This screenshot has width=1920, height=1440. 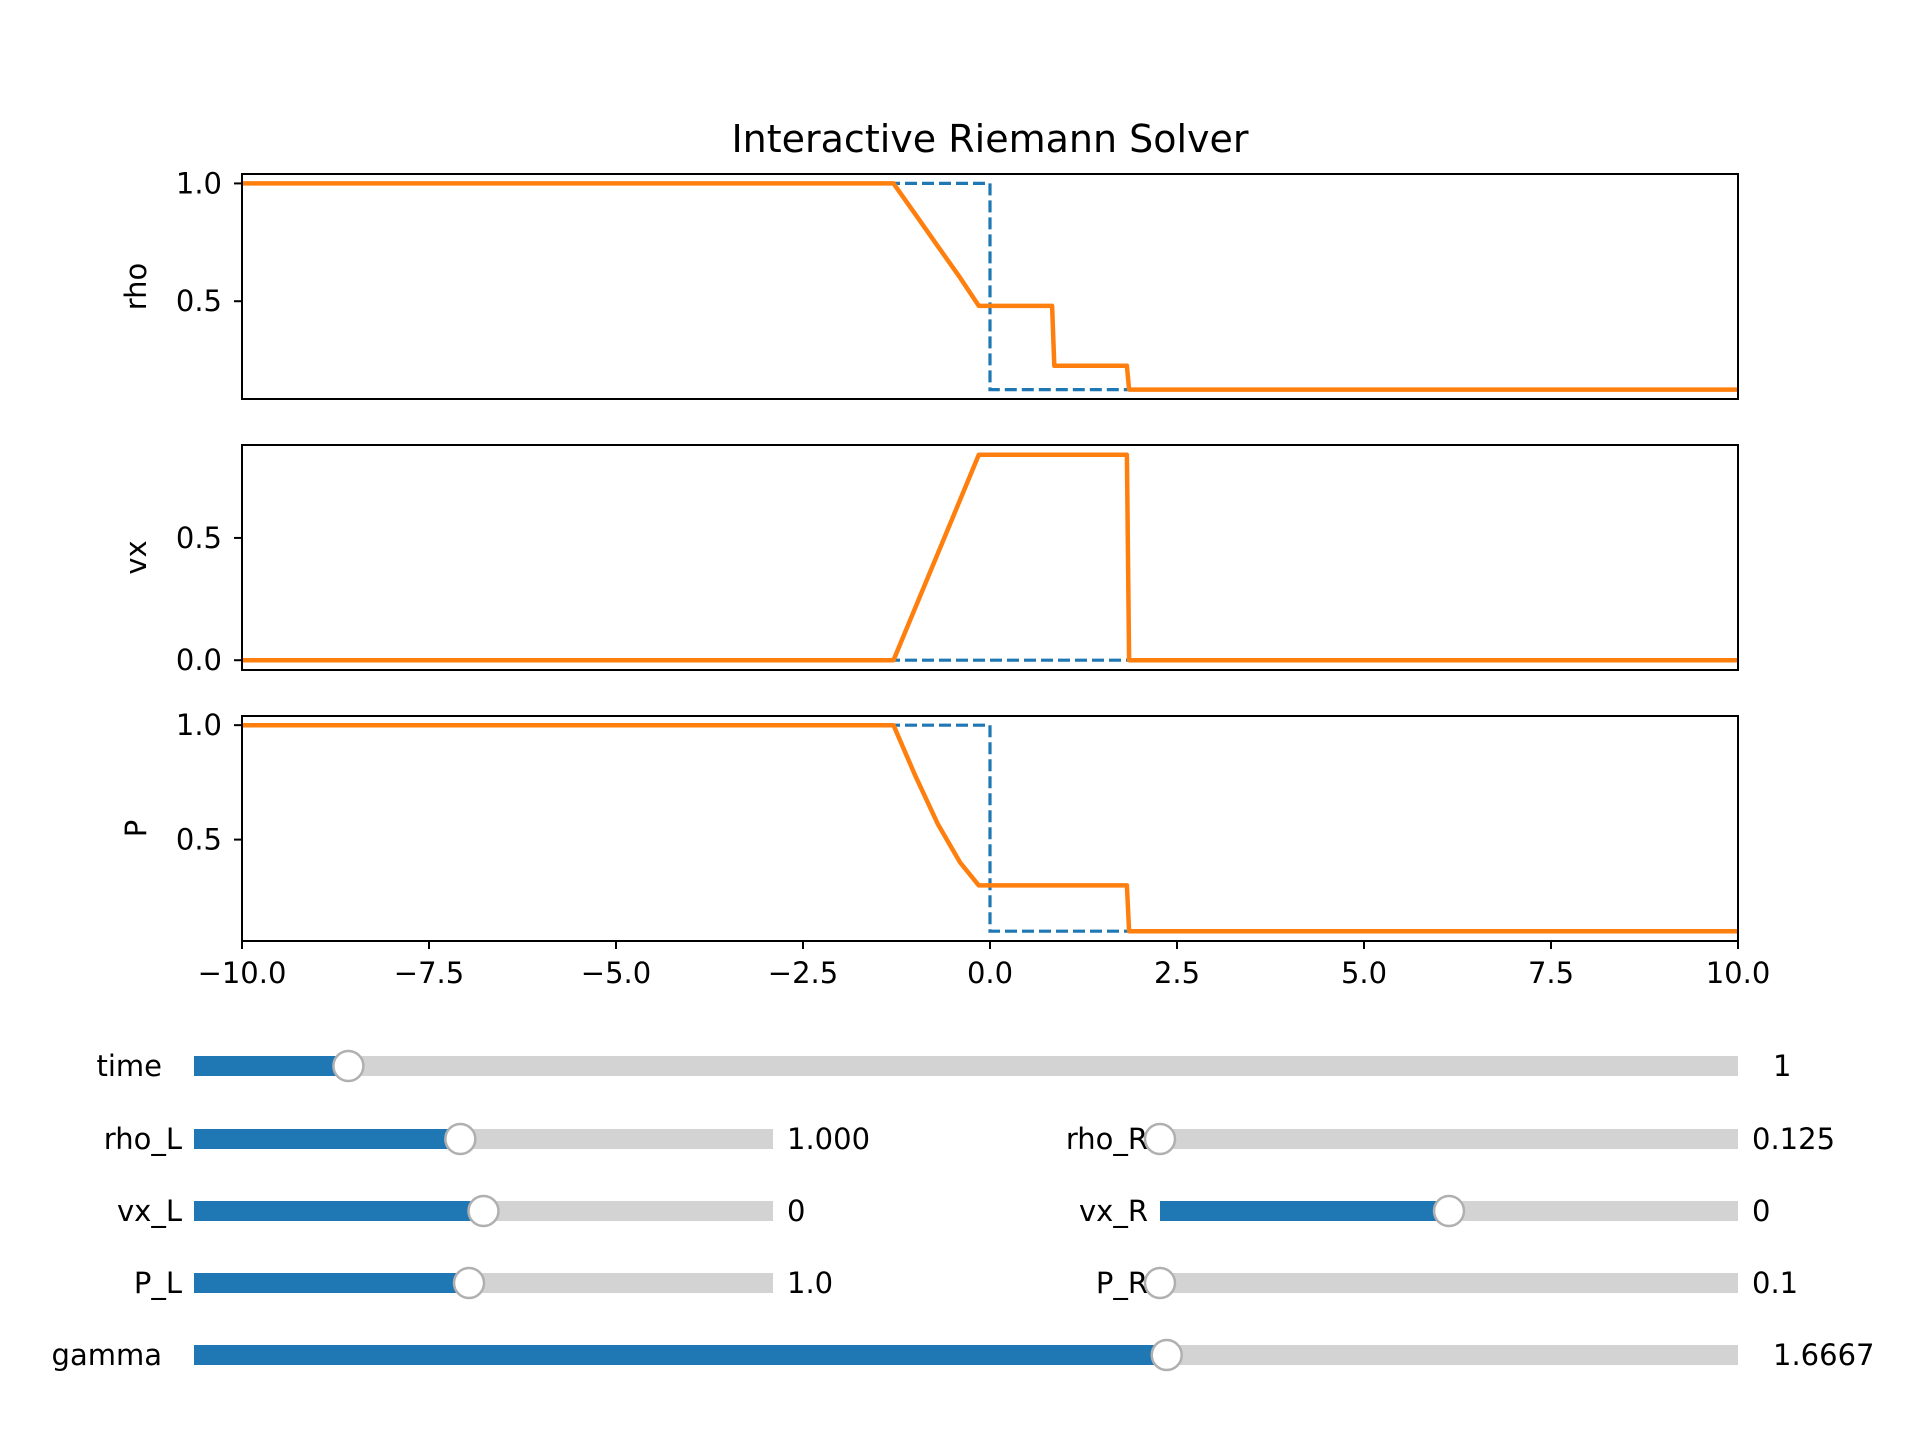 What do you see at coordinates (136, 557) in the screenshot?
I see `y-axis-label: vx` at bounding box center [136, 557].